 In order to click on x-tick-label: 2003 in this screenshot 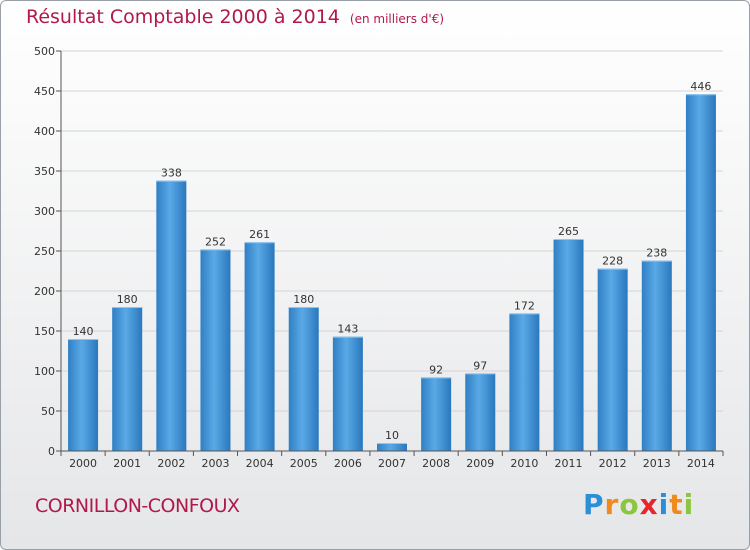, I will do `click(215, 463)`.